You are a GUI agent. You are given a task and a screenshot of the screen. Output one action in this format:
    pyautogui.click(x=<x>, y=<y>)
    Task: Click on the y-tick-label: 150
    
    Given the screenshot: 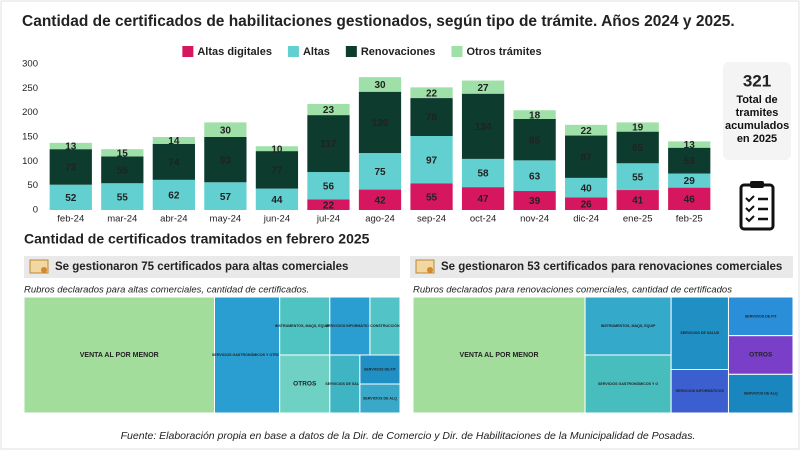 What is the action you would take?
    pyautogui.click(x=30, y=137)
    